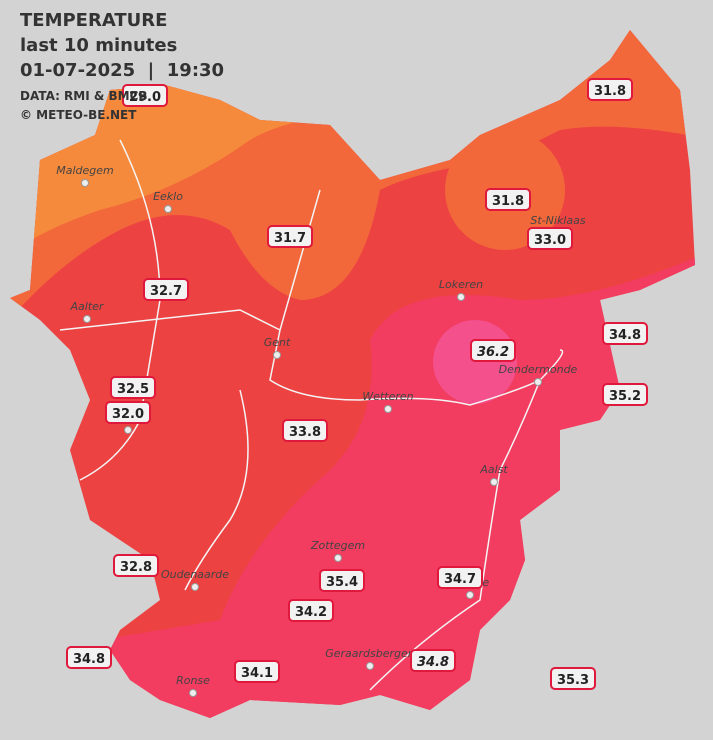 The height and width of the screenshot is (740, 713). What do you see at coordinates (84, 96) in the screenshot?
I see `source: DATA: RMI & BMCB` at bounding box center [84, 96].